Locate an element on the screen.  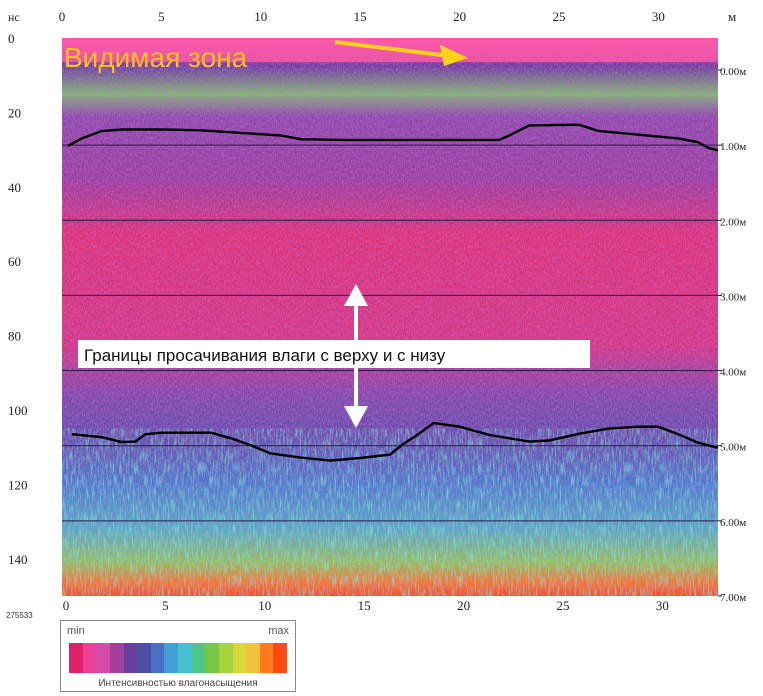
x-tick-label-top: 10 is located at coordinates (260, 16).